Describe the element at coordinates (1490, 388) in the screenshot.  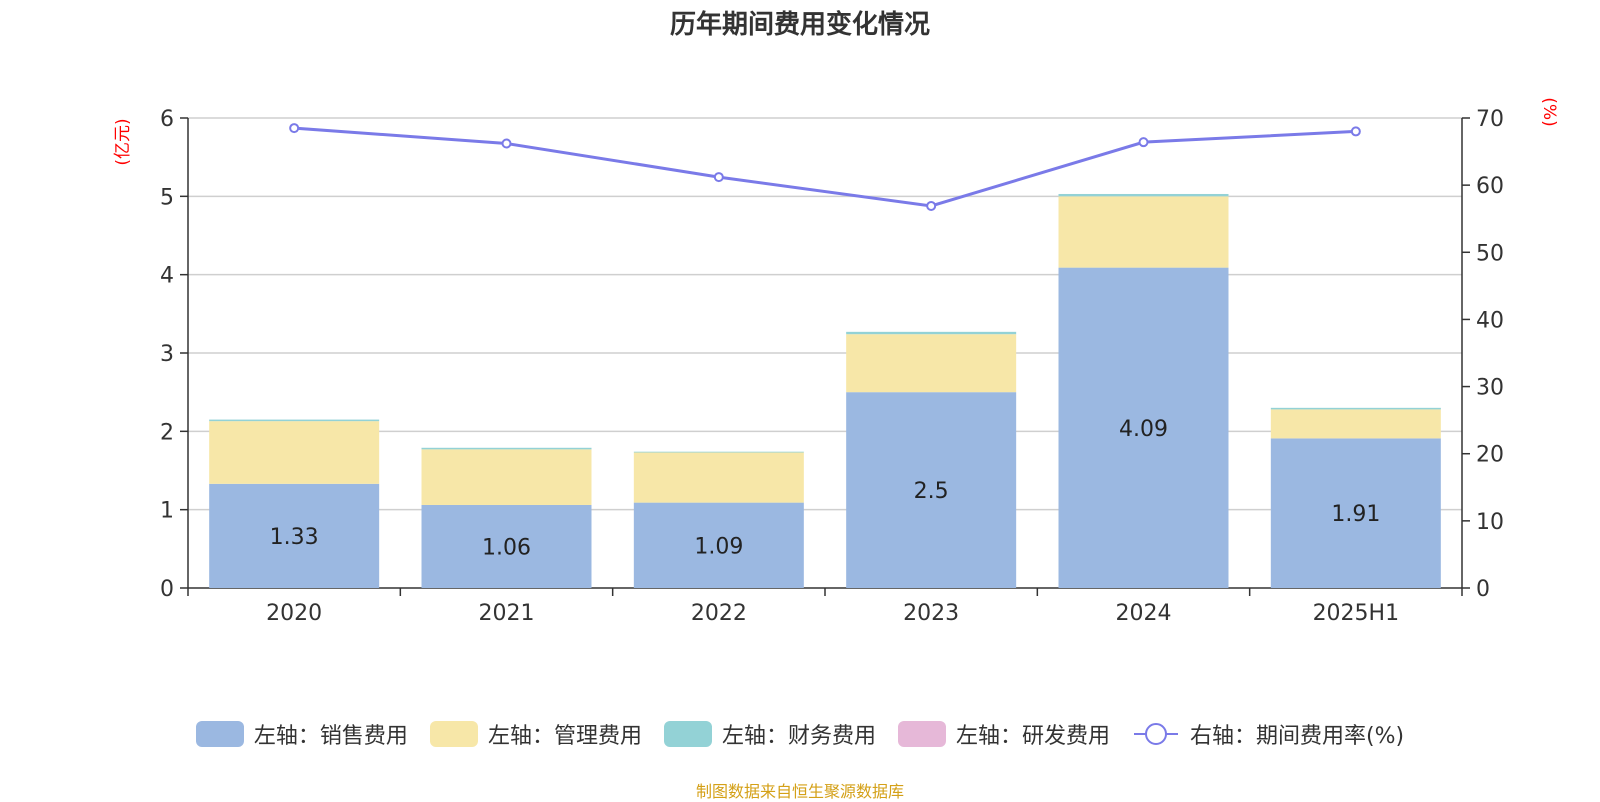
I see `right-tick-label: 30` at that location.